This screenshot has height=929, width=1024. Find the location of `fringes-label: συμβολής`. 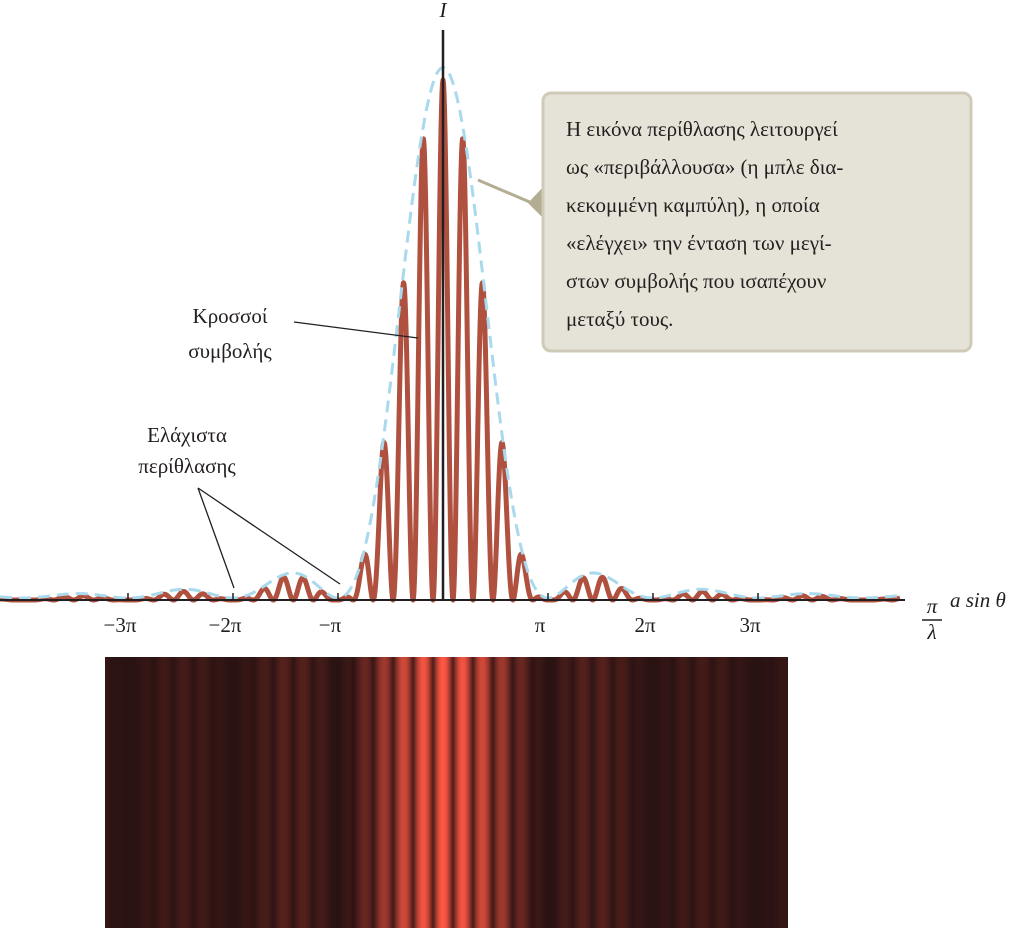

fringes-label: συμβολής is located at coordinates (230, 351).